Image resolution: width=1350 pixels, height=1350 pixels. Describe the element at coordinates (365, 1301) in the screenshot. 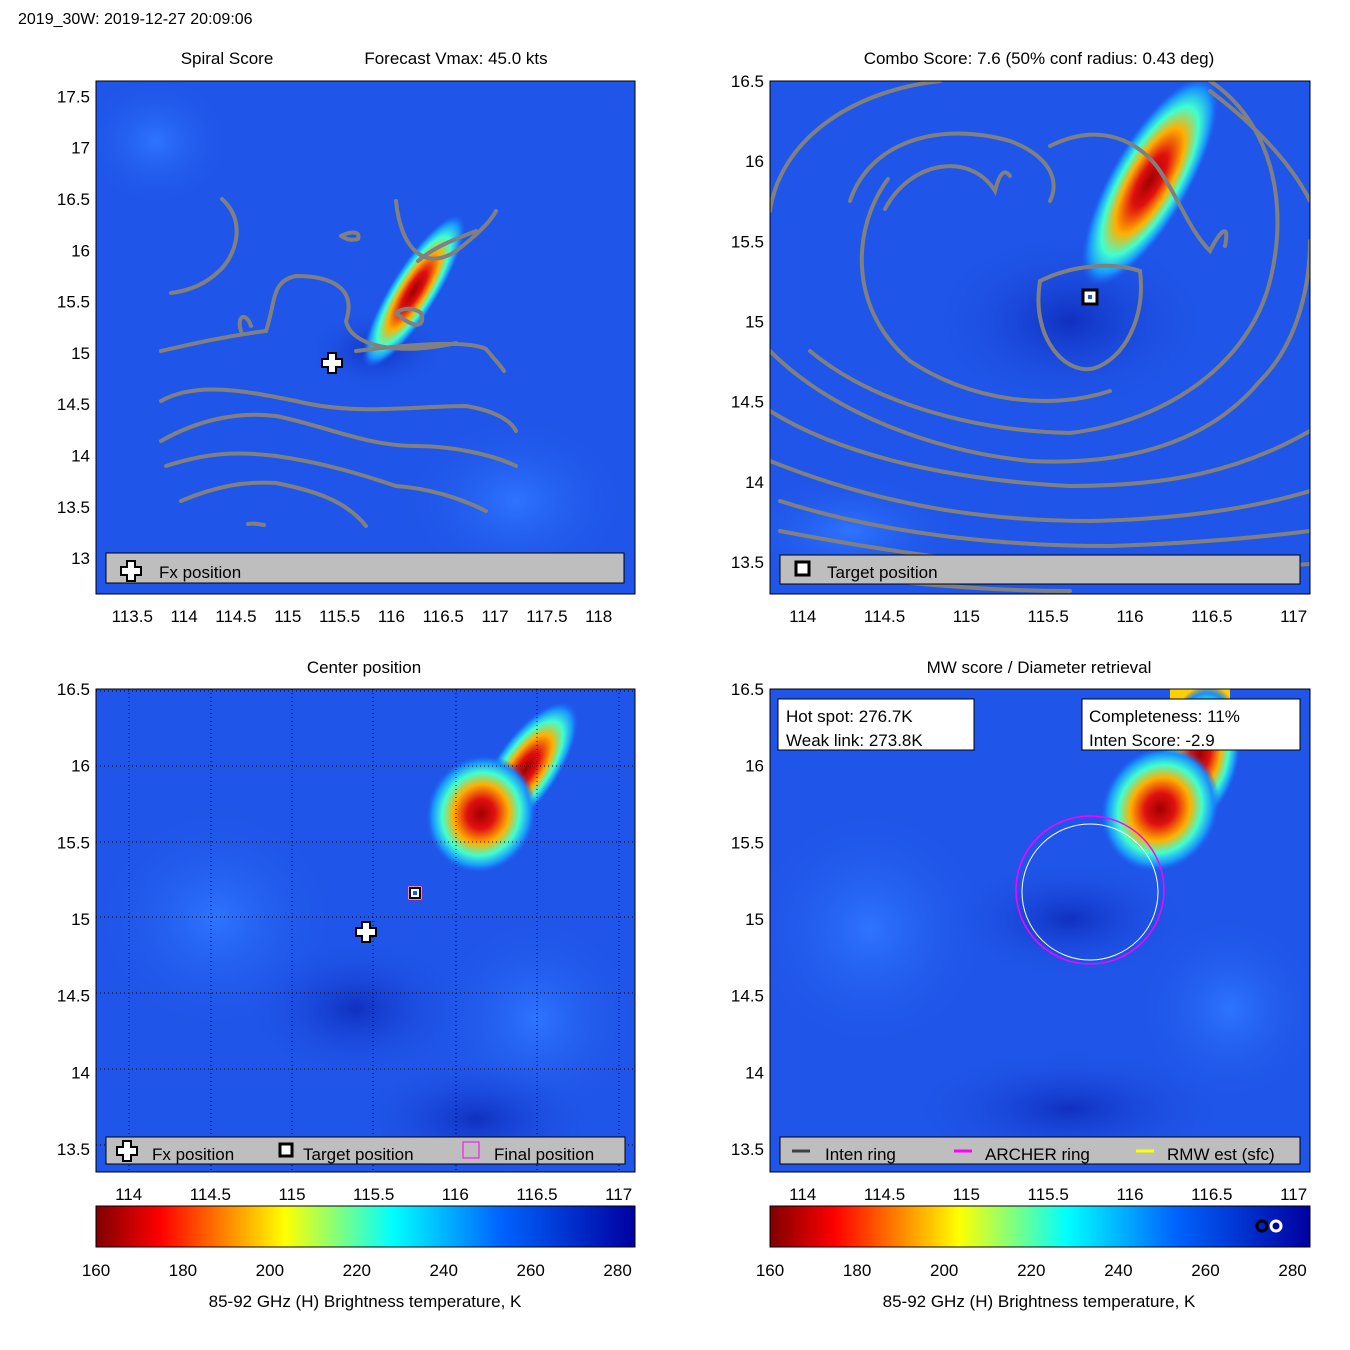

I see `center-colorbar-label: 85-92 GHz (H) Brightness temperature, K` at that location.